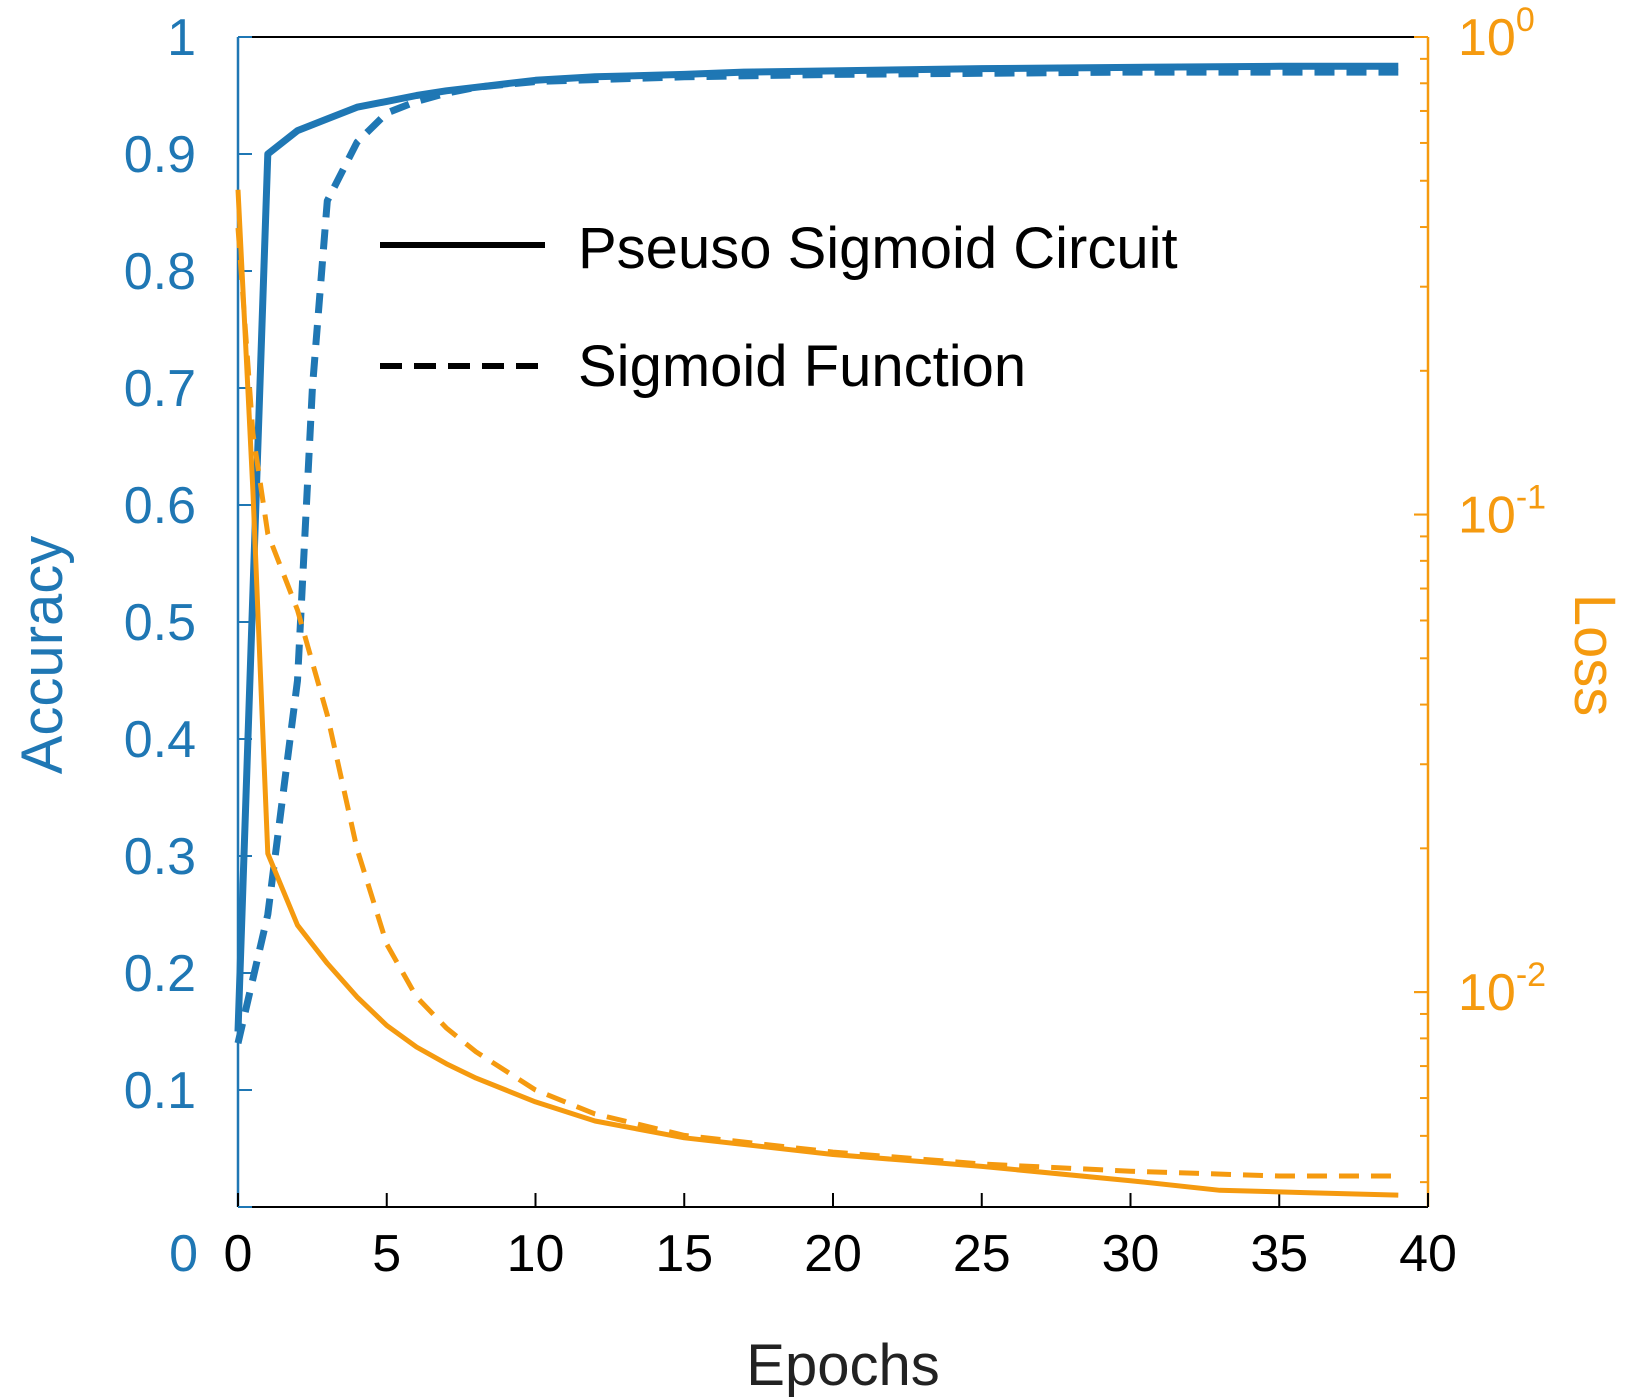 This screenshot has height=1397, width=1630. What do you see at coordinates (1279, 1254) in the screenshot?
I see `x-tick-label: 35` at bounding box center [1279, 1254].